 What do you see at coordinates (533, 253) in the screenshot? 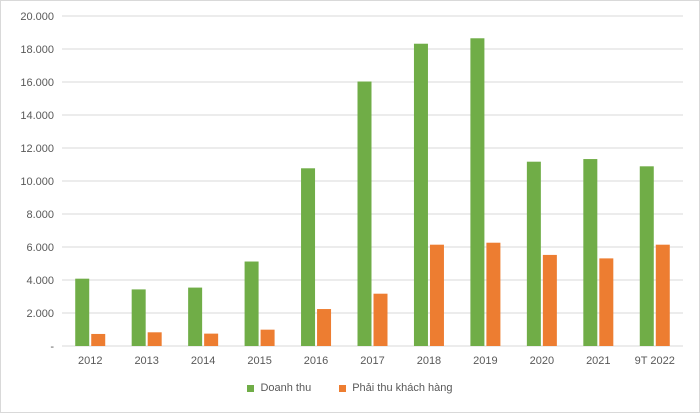
I see `bar-doanh-thu-2020` at bounding box center [533, 253].